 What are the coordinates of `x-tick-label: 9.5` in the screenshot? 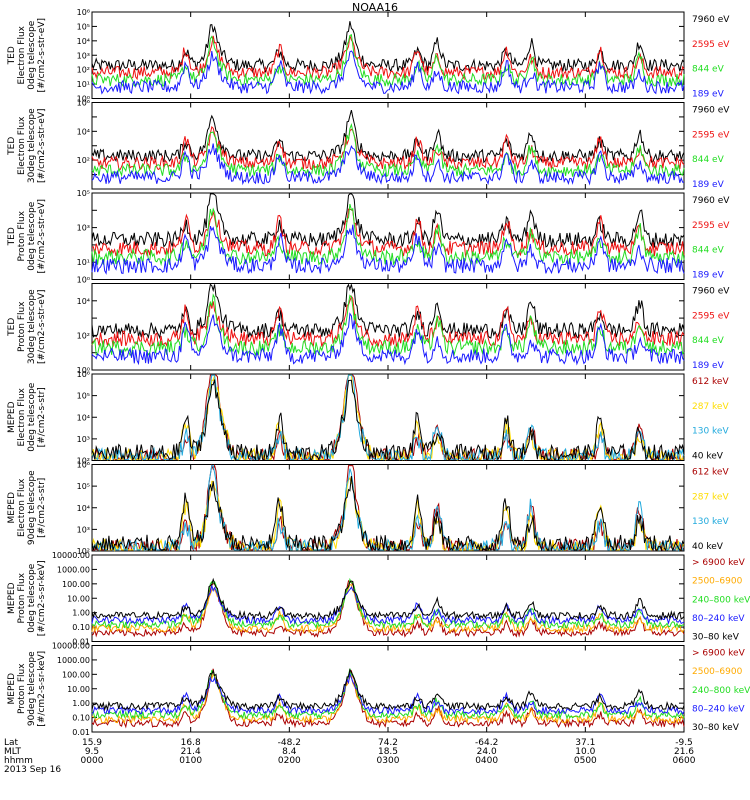 It's located at (92, 752).